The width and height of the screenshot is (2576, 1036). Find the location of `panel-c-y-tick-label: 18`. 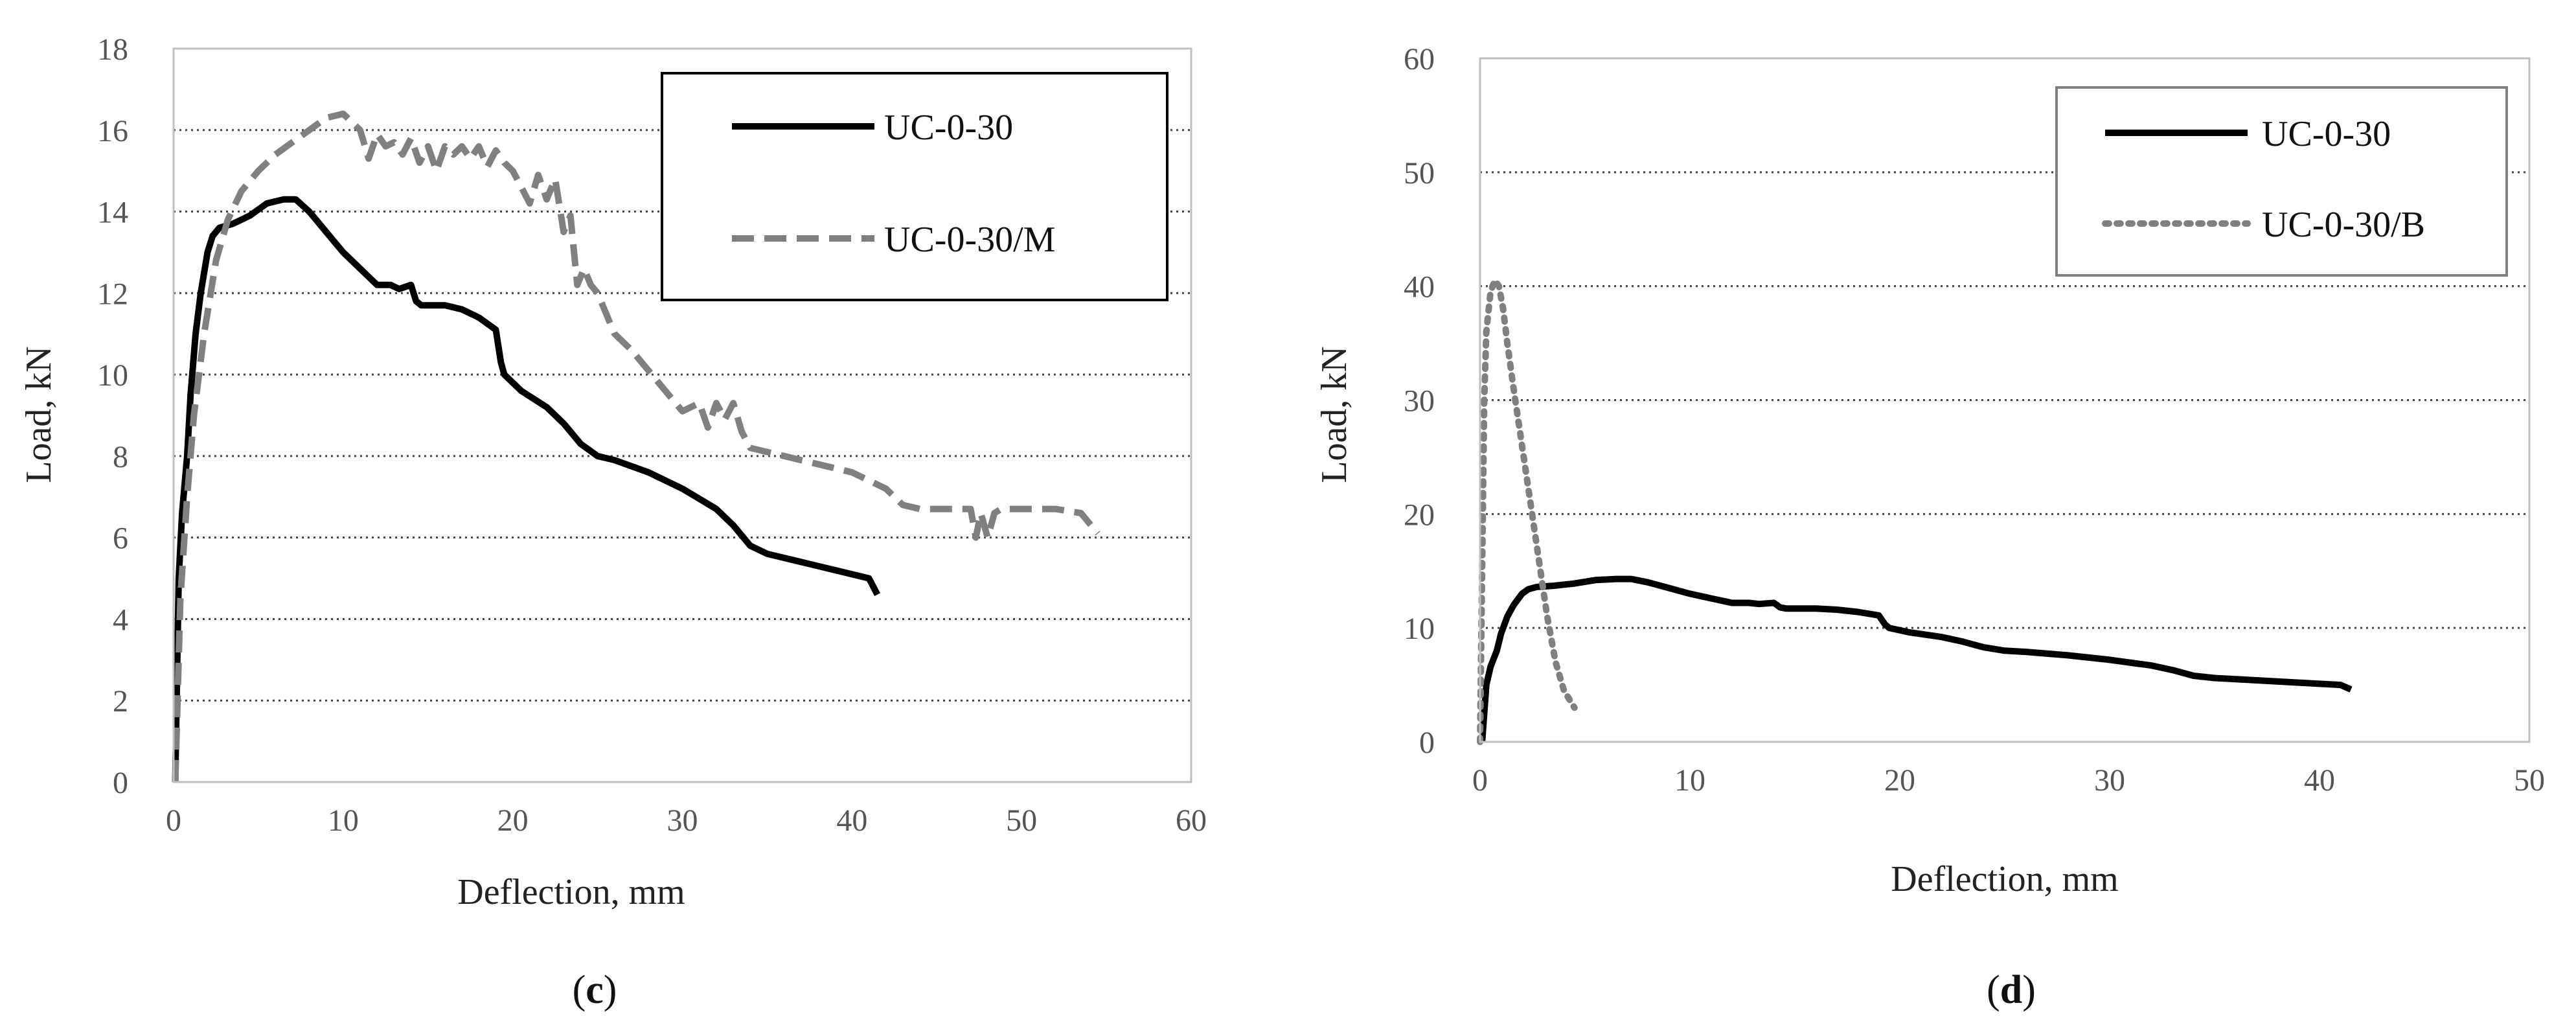

panel-c-y-tick-label: 18 is located at coordinates (113, 49).